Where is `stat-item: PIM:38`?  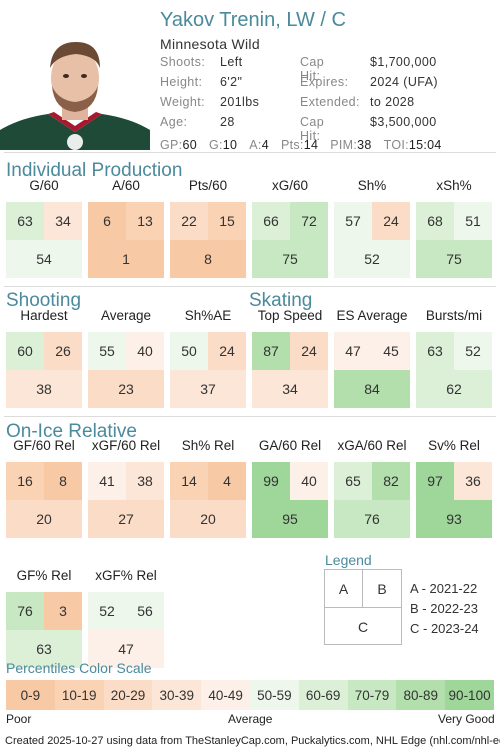 stat-item: PIM:38 is located at coordinates (350, 145).